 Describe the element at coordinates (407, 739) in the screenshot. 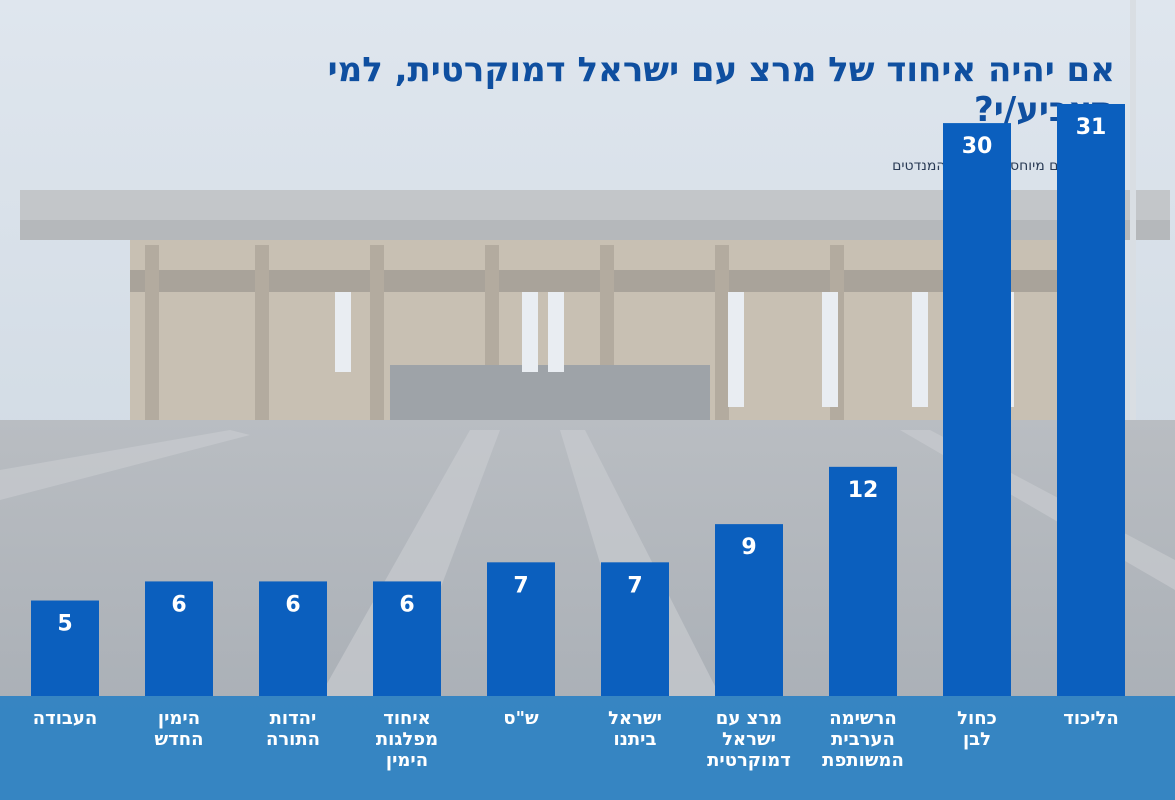

I see `category-label-7: איחוד מפלגות הימין` at that location.